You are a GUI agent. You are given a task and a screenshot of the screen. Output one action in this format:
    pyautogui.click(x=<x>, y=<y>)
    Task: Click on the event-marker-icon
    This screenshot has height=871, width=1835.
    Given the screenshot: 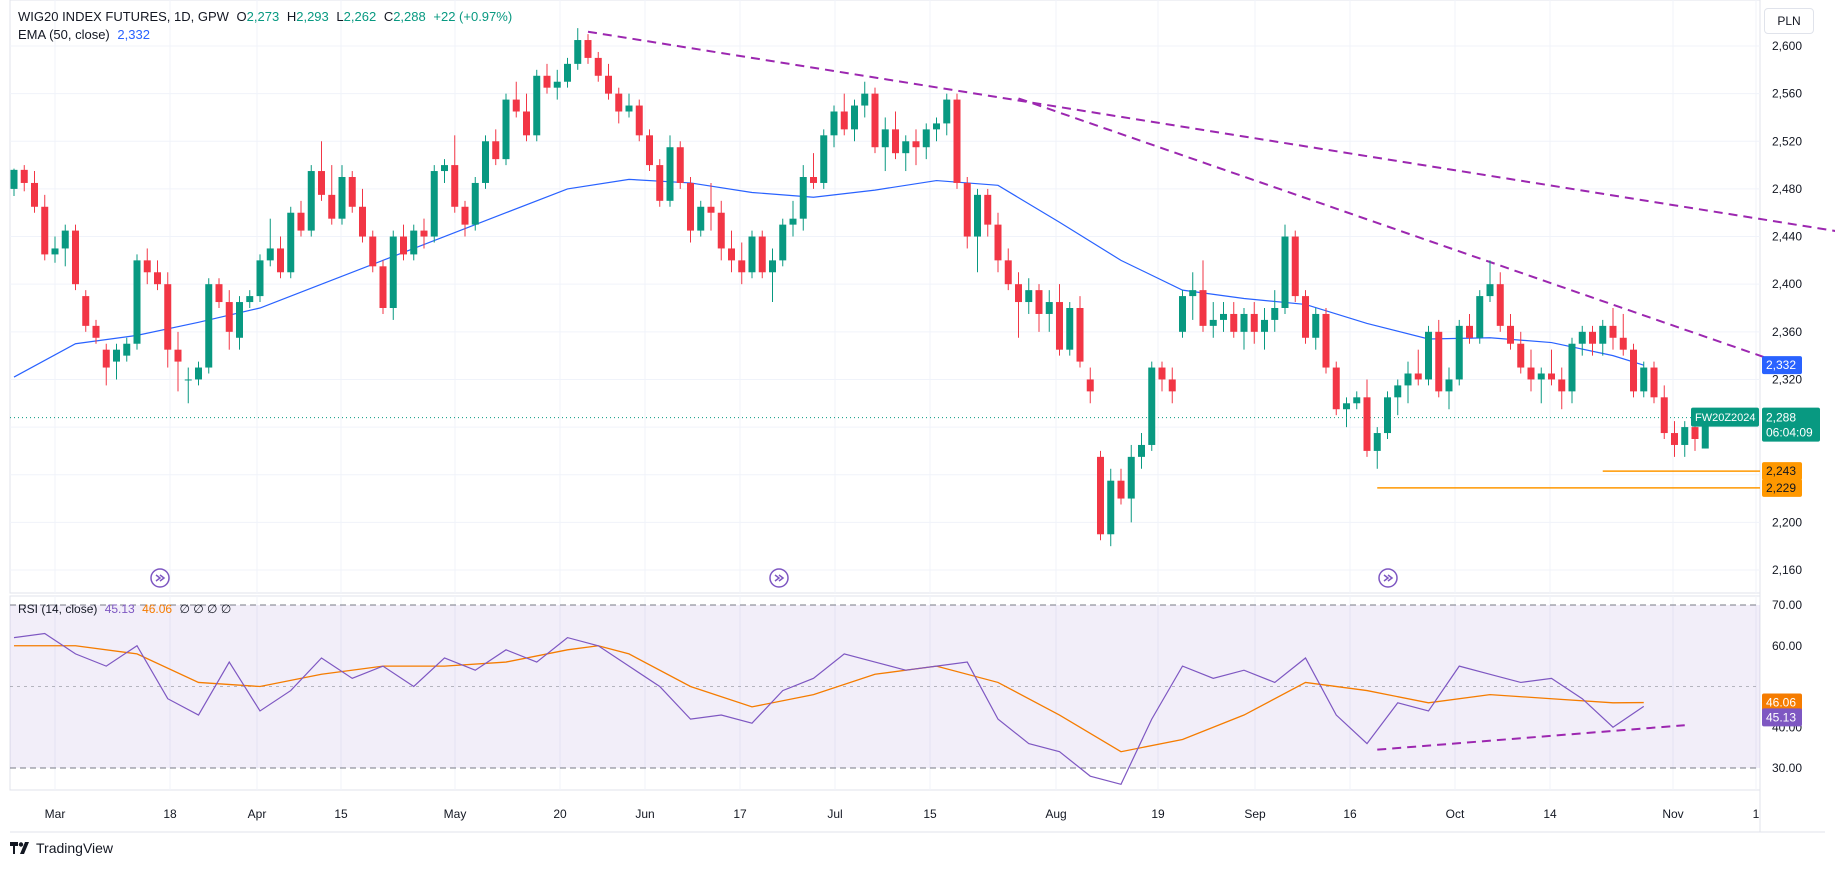 What is the action you would take?
    pyautogui.click(x=1388, y=578)
    